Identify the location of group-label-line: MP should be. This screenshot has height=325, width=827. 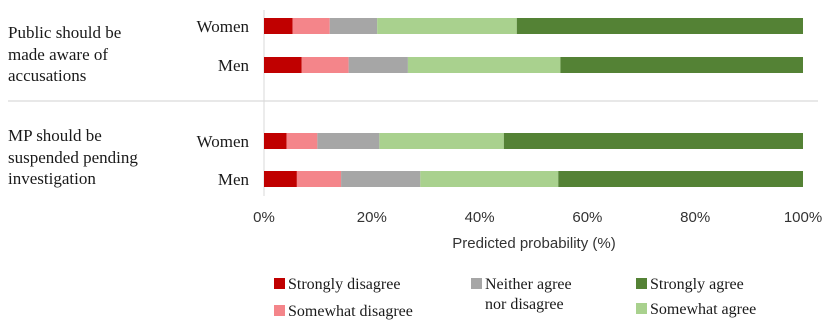
(55, 135).